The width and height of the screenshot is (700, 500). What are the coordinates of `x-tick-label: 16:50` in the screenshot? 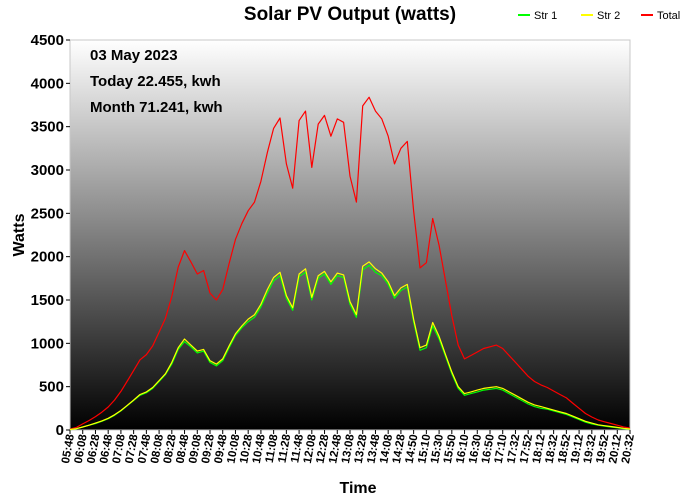 It's located at (488, 448).